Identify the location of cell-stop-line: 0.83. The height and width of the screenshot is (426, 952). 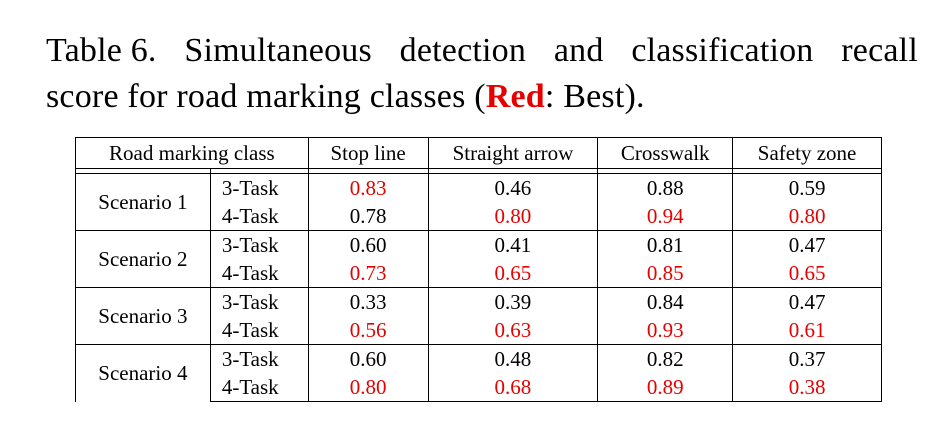
(368, 187).